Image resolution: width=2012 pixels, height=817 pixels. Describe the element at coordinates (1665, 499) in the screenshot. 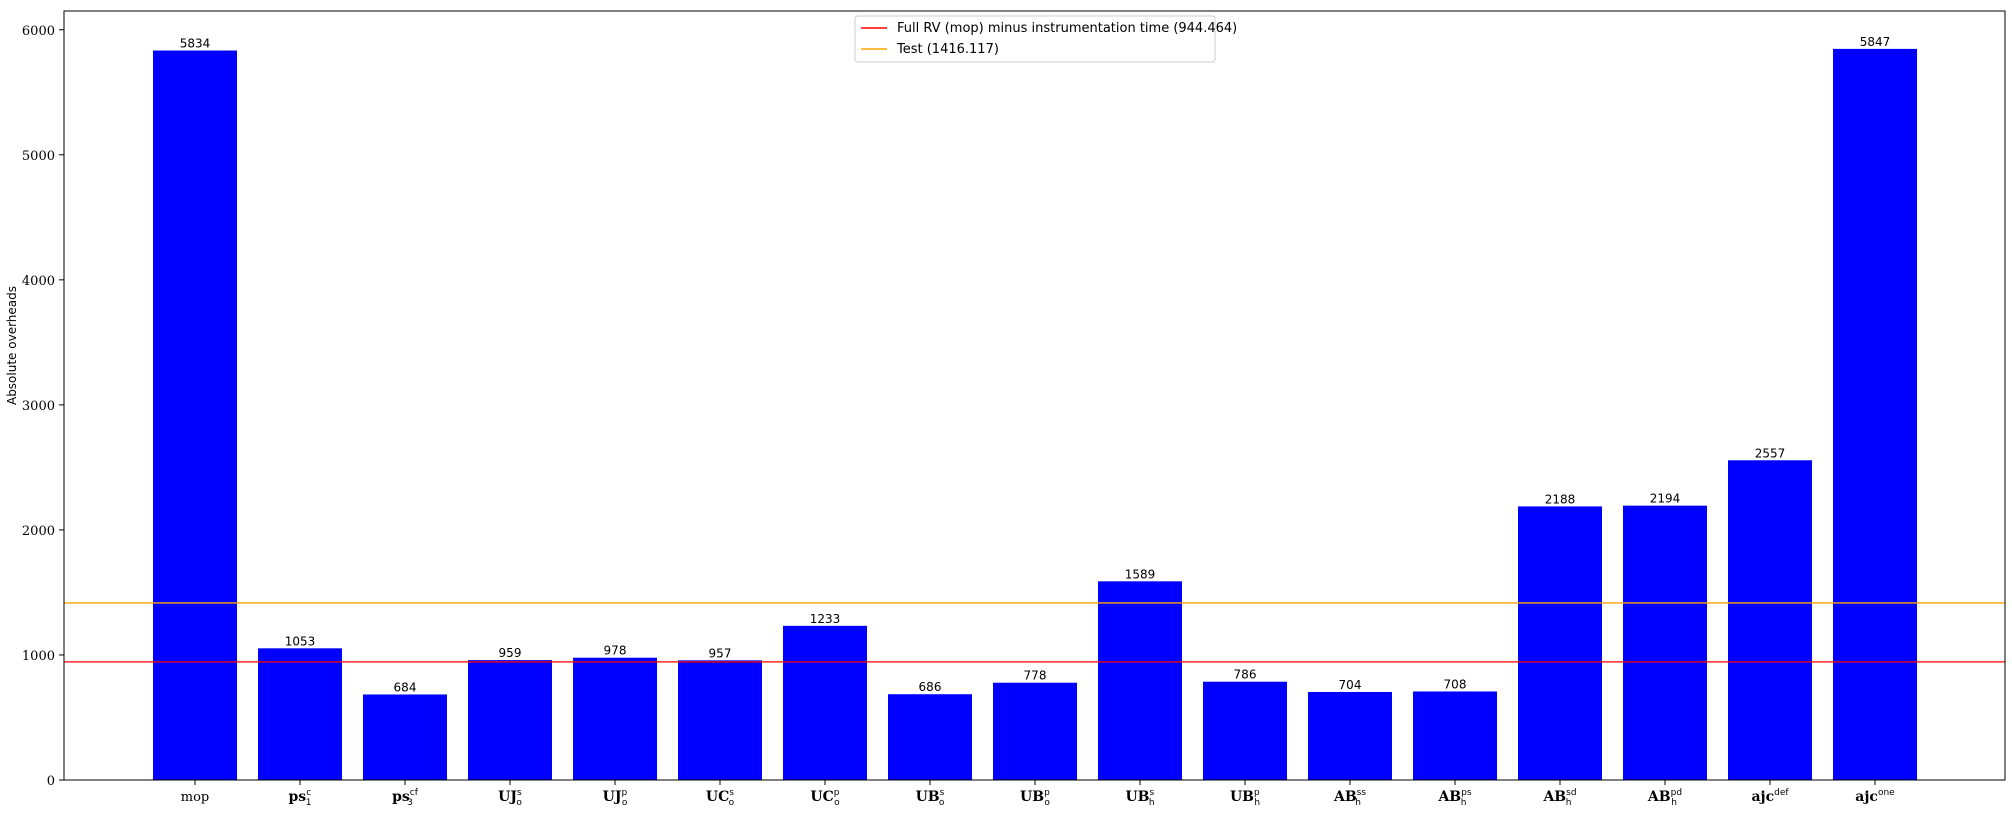

I see `bar-value-label: 2194` at that location.